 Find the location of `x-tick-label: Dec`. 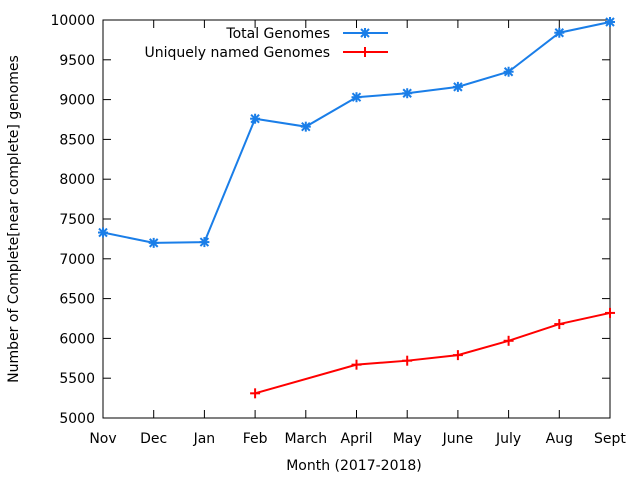

x-tick-label: Dec is located at coordinates (153, 439).